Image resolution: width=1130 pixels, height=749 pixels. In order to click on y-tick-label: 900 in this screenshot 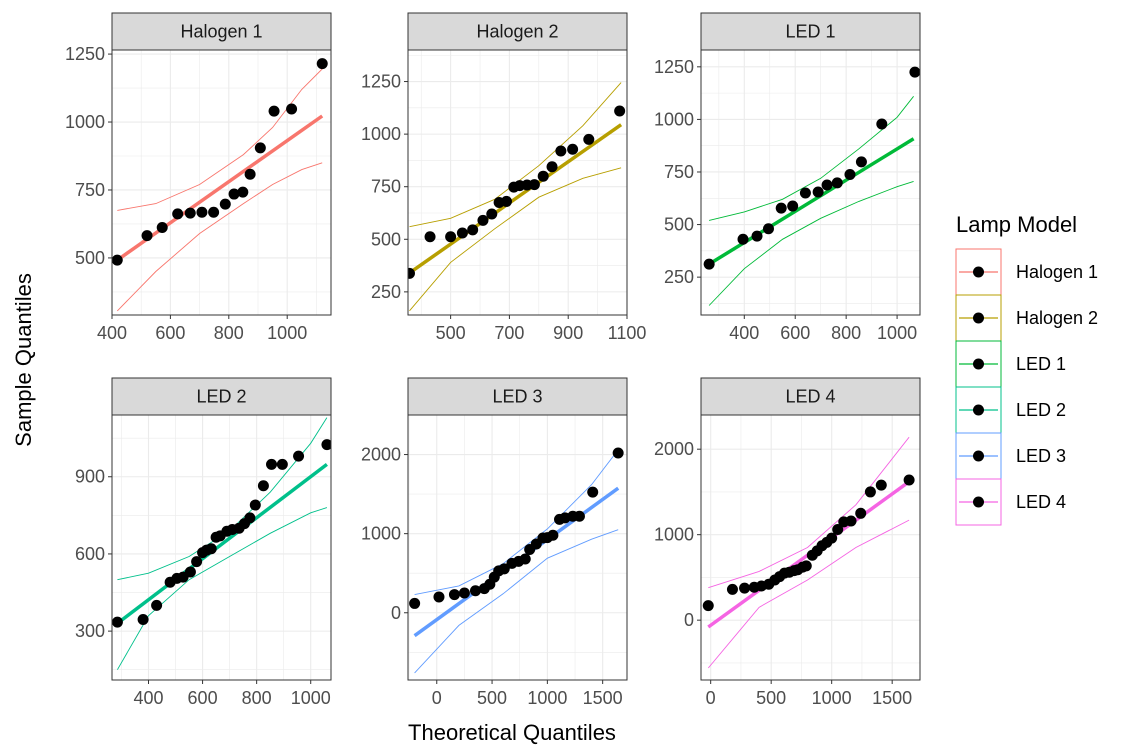, I will do `click(90, 477)`.